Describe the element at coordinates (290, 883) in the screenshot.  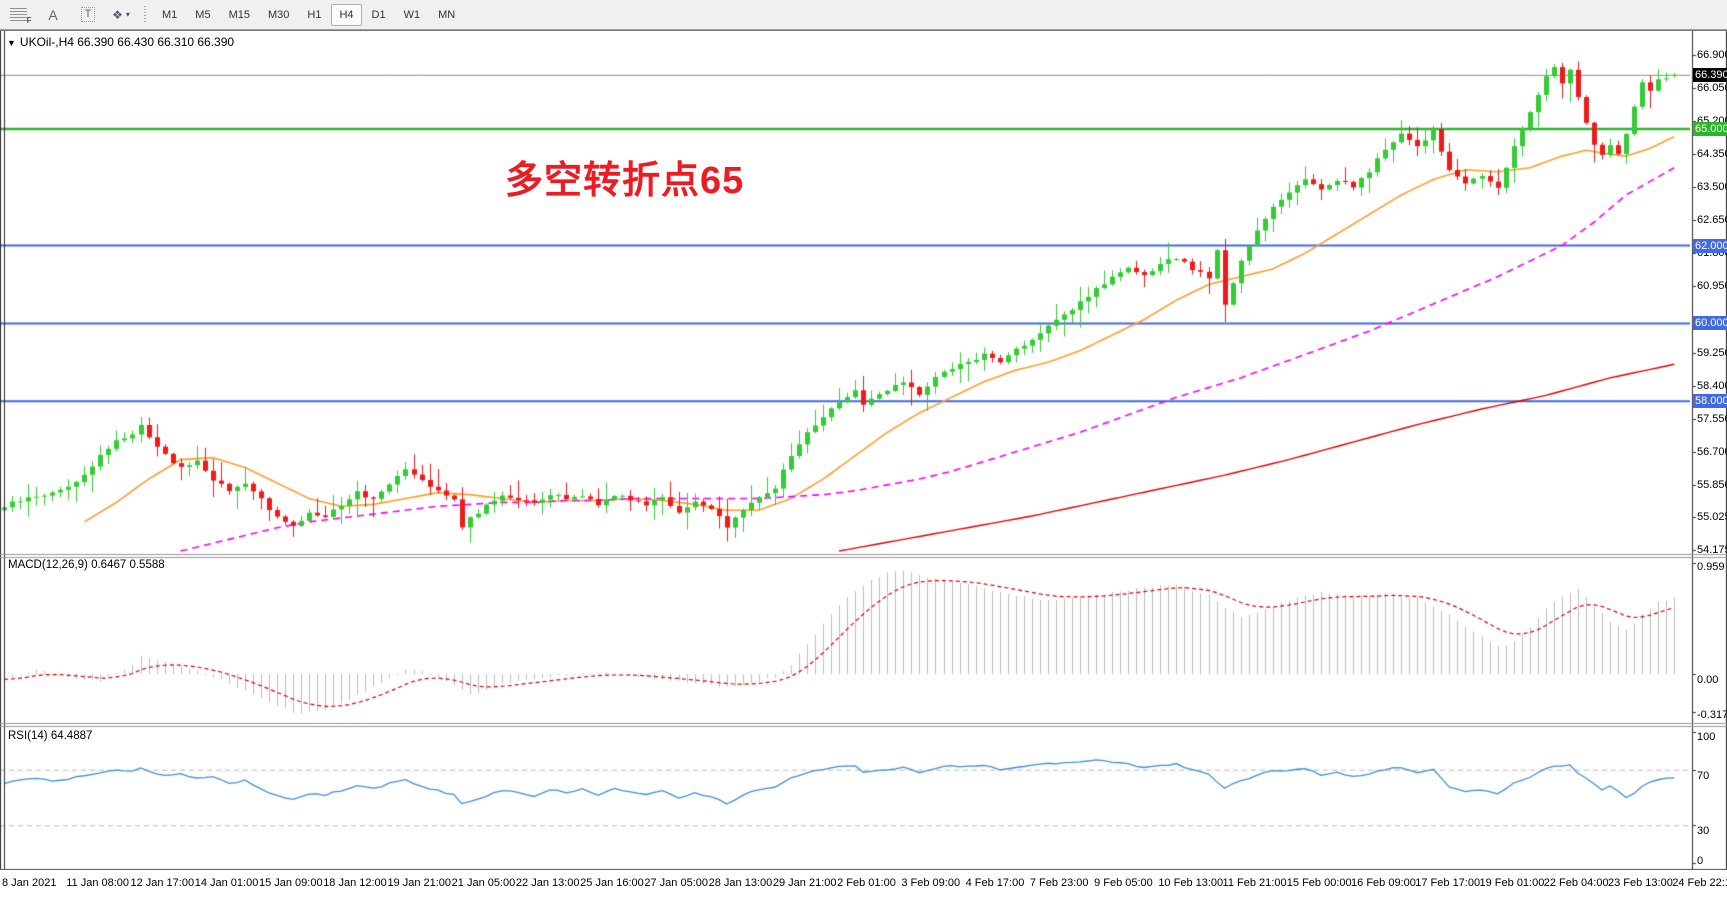
I see `time-tick-label: 15 Jan 09:00` at that location.